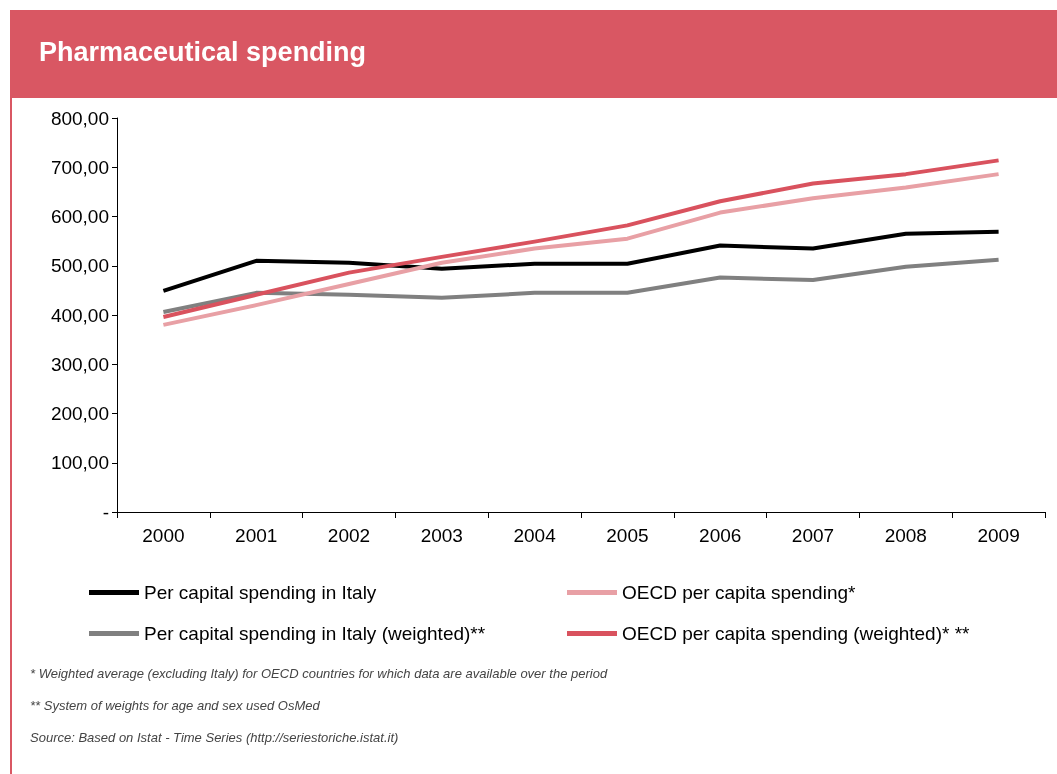 This screenshot has width=1057, height=774. What do you see at coordinates (533, 54) in the screenshot?
I see `chart-title: Pharmaceutical spending` at bounding box center [533, 54].